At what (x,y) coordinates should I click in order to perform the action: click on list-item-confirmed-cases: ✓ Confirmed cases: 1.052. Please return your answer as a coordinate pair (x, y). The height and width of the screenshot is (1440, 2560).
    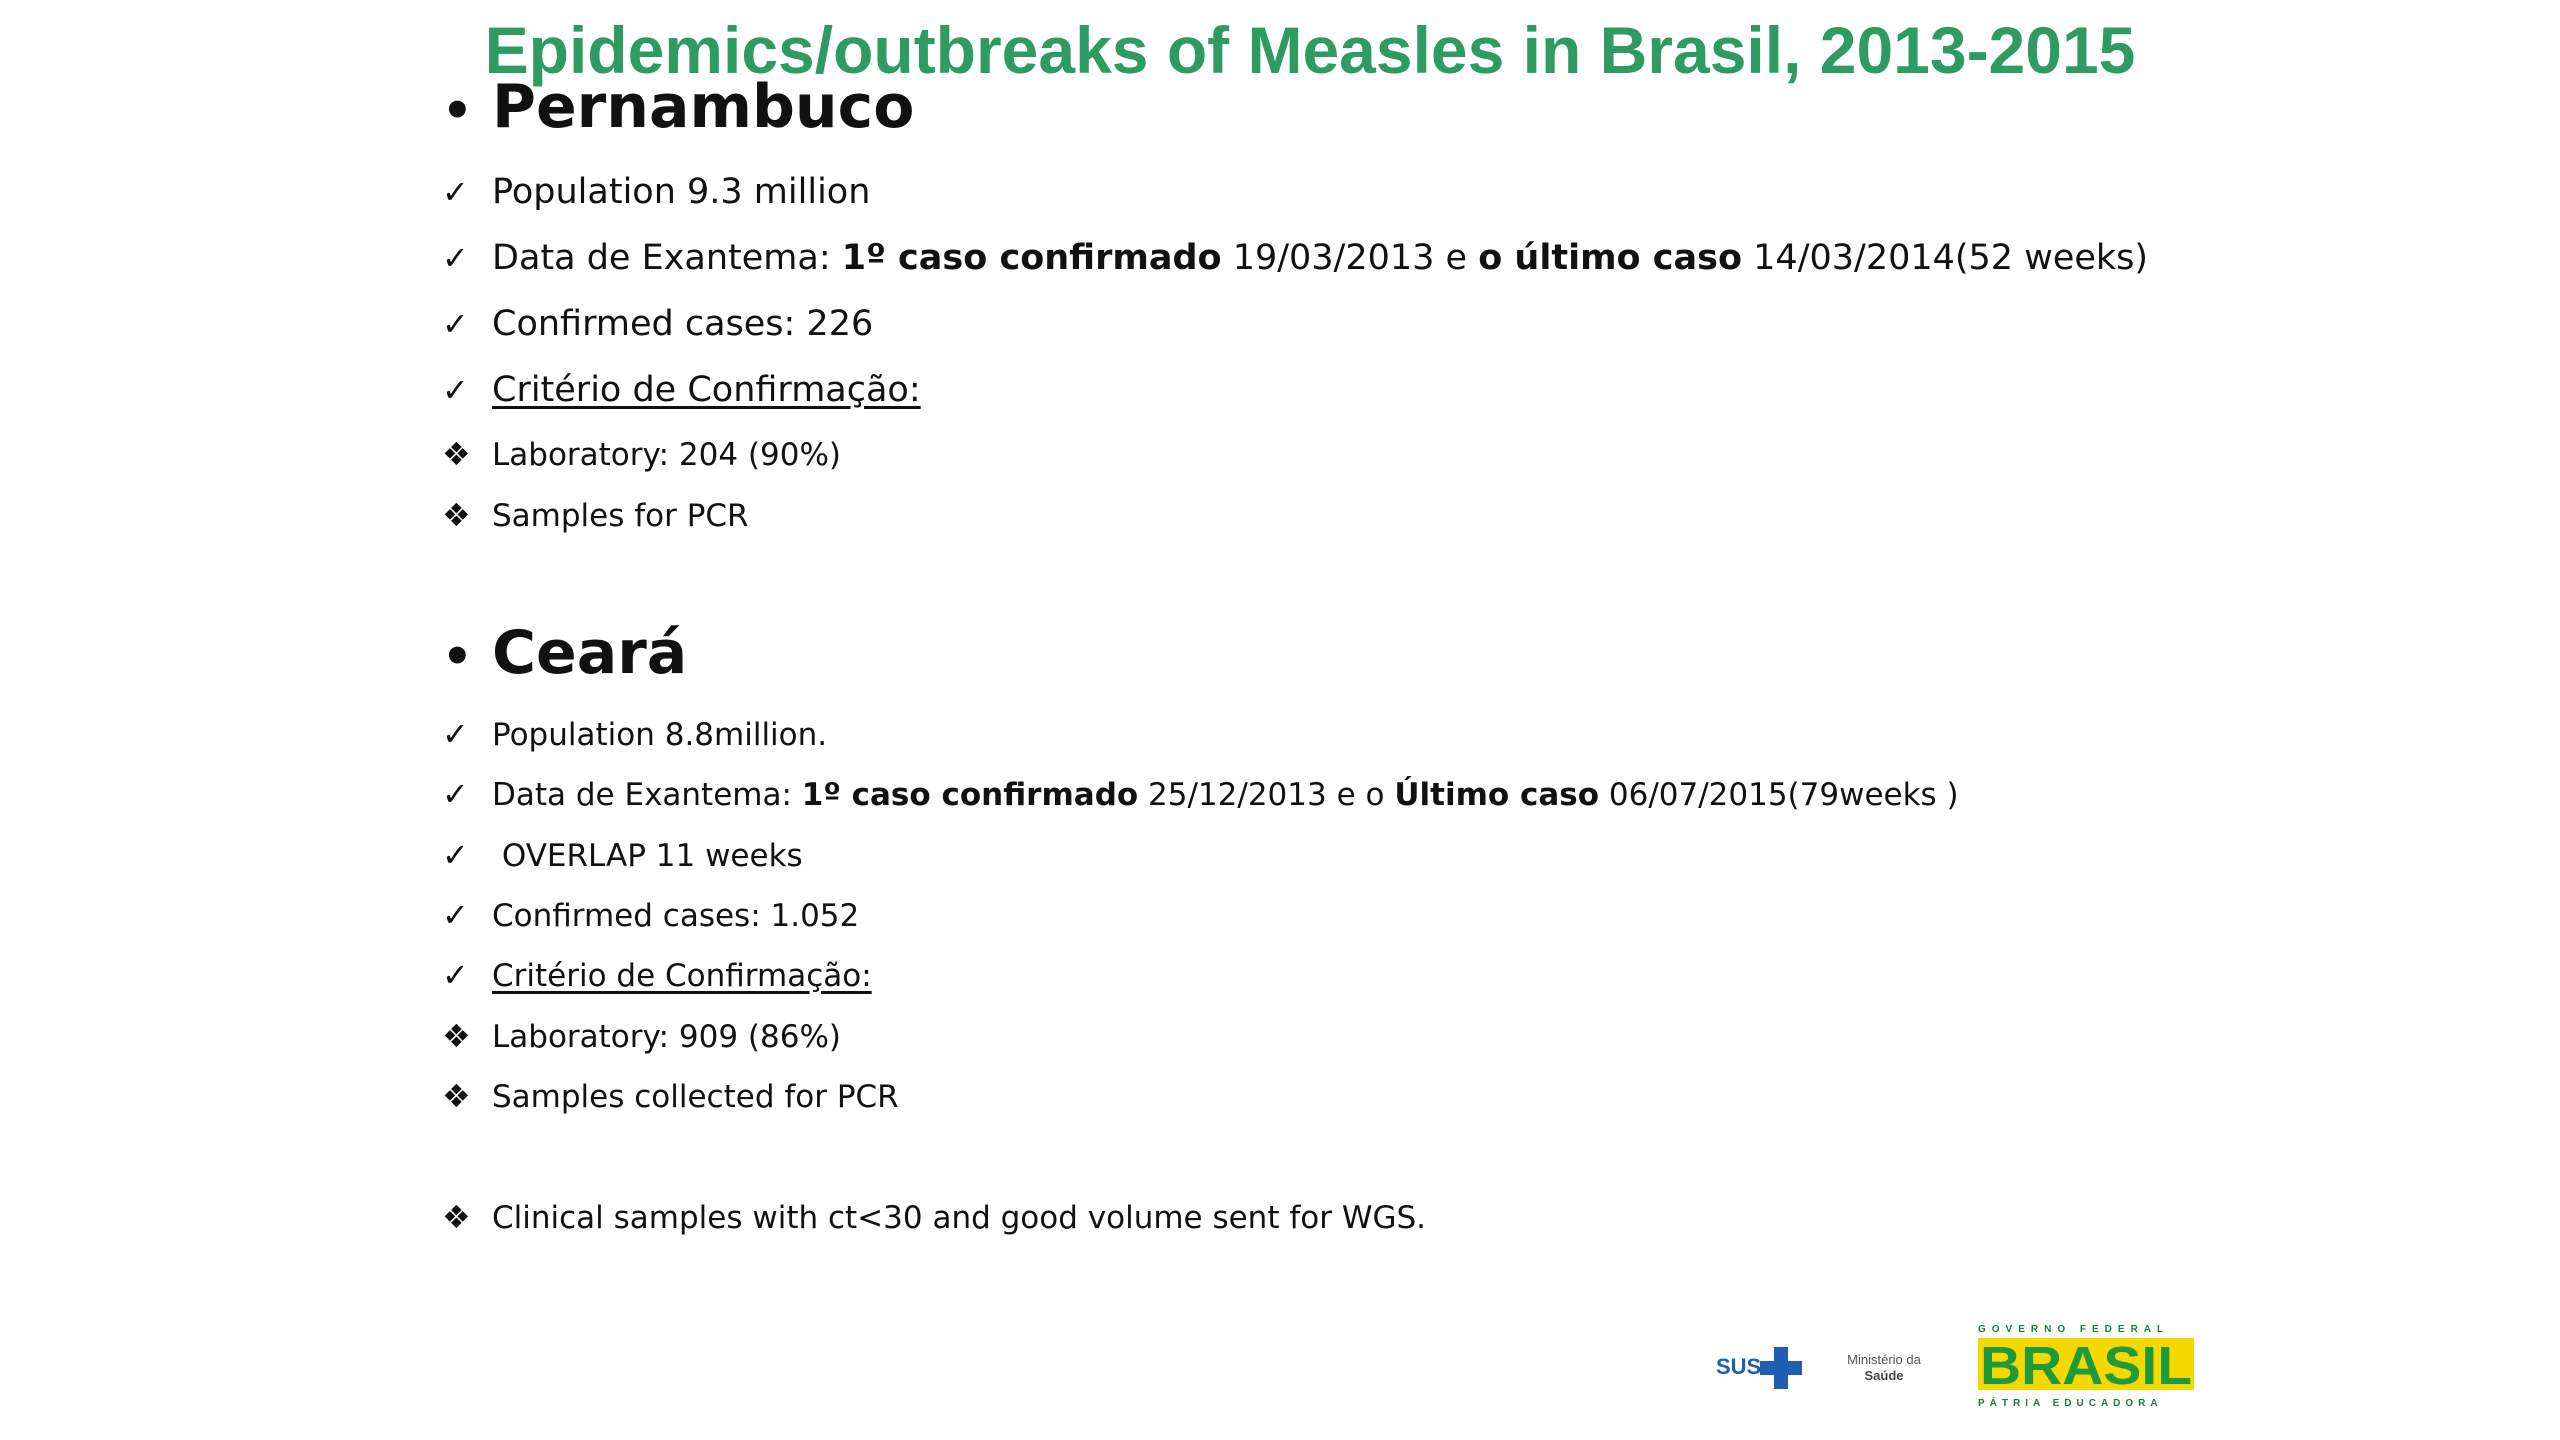
    Looking at the image, I should click on (650, 915).